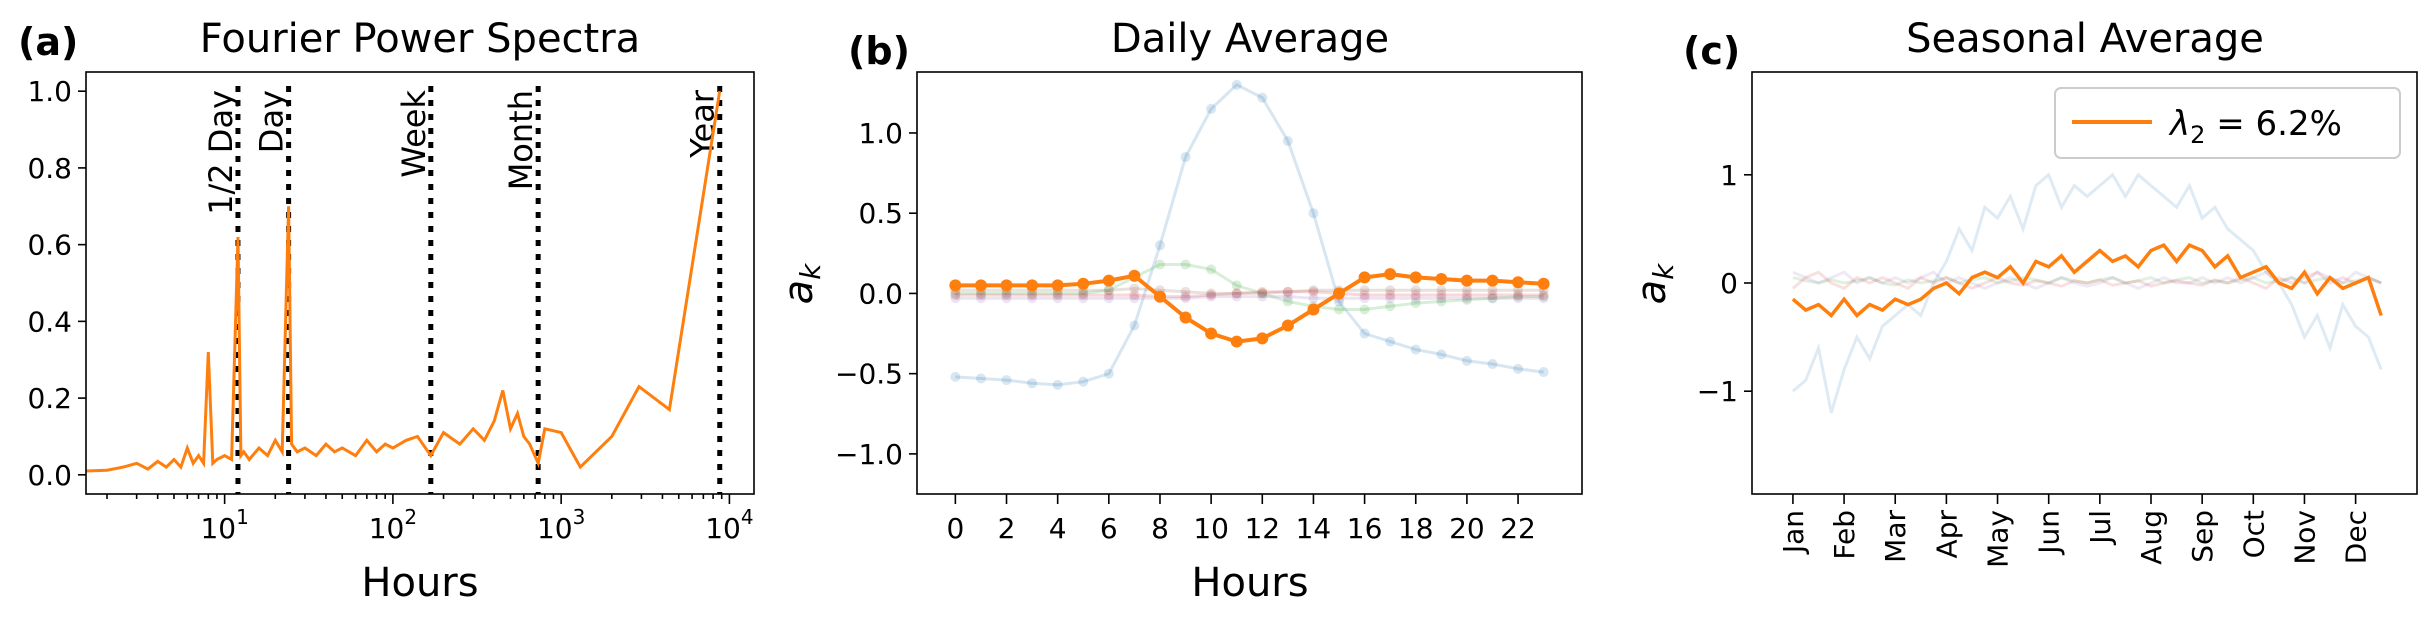 The height and width of the screenshot is (623, 2426). What do you see at coordinates (2202, 536) in the screenshot?
I see `x-tick-label: Sep` at bounding box center [2202, 536].